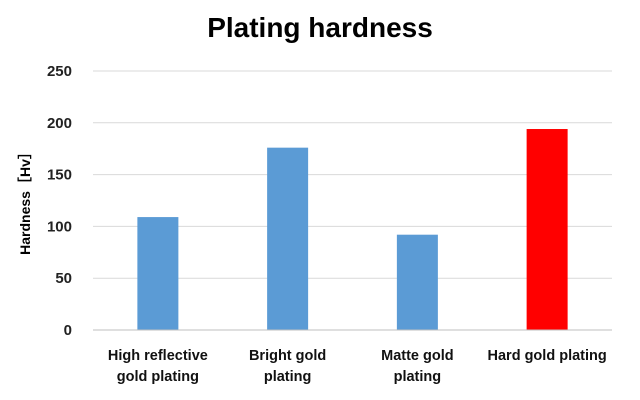 The width and height of the screenshot is (640, 400). Describe the element at coordinates (158, 366) in the screenshot. I see `x-category-label: High reflective gold plating` at that location.